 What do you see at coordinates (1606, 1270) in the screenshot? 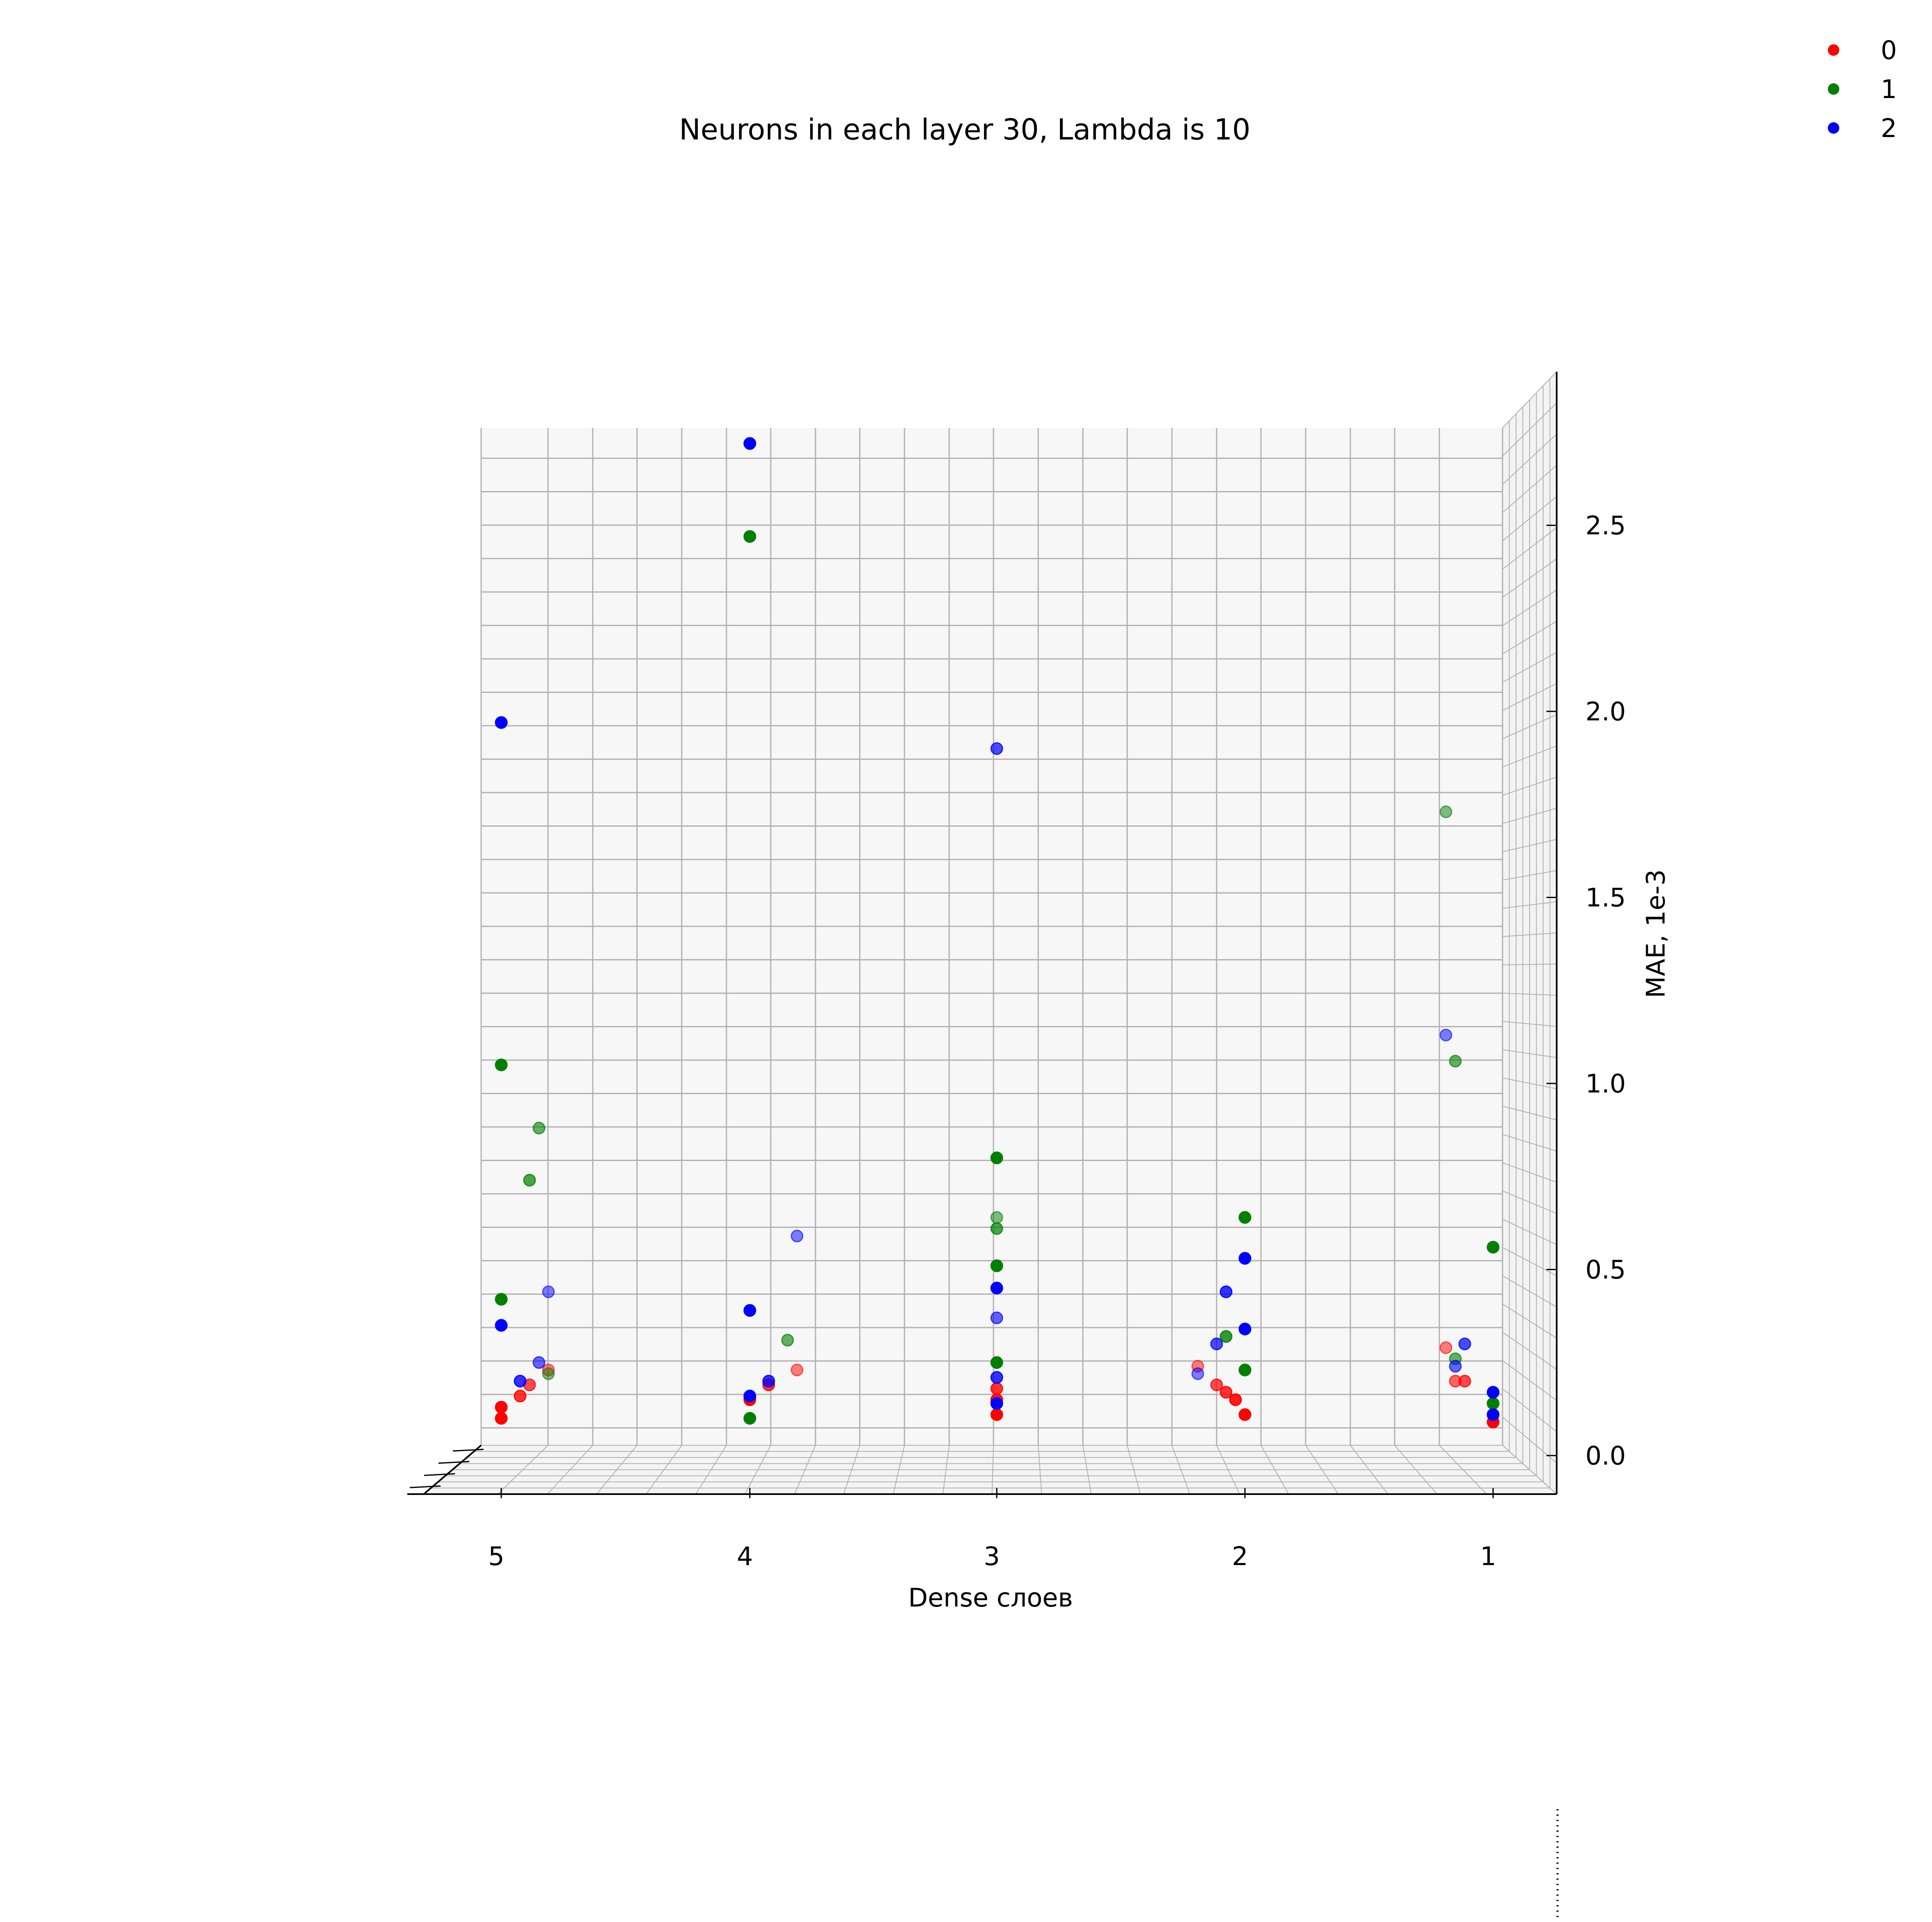
I see `y-tick-label: 0.5` at bounding box center [1606, 1270].